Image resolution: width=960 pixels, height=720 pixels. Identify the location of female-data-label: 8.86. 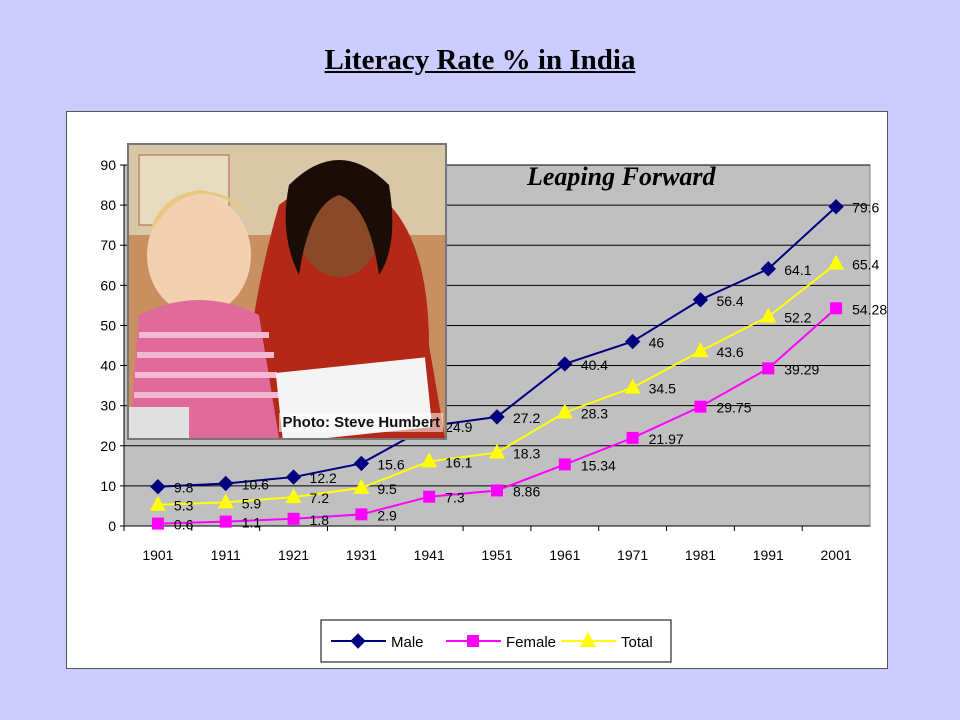
(526, 491).